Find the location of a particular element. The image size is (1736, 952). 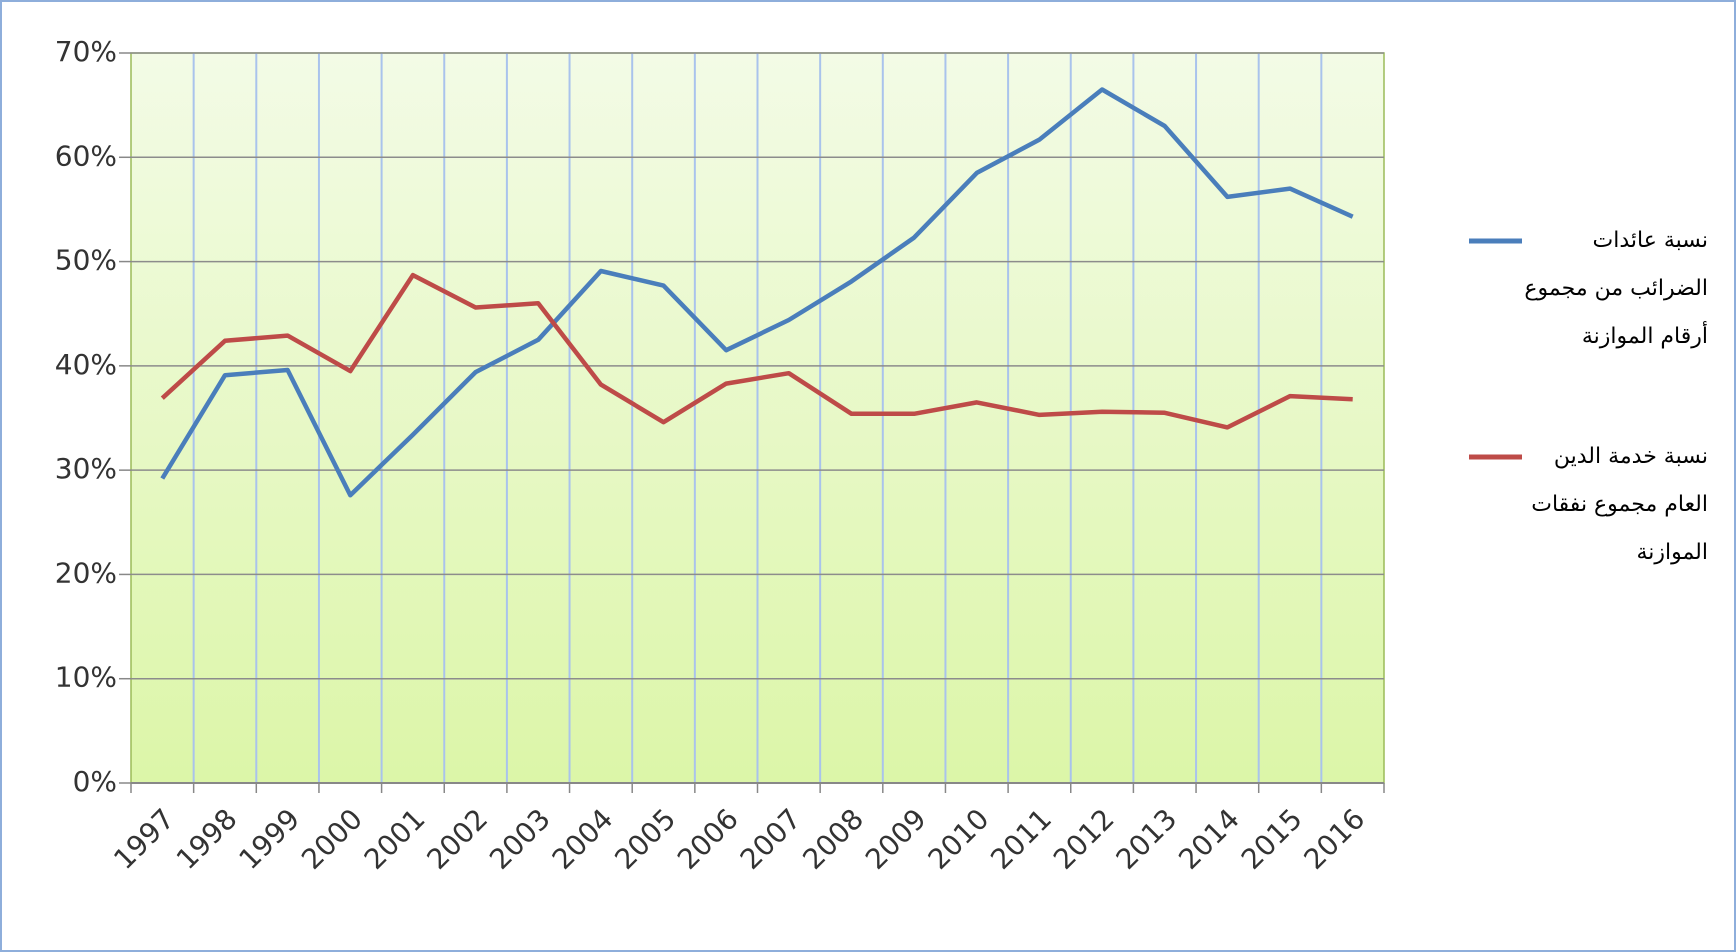

x-tick-label: 2016 is located at coordinates (1335, 839).